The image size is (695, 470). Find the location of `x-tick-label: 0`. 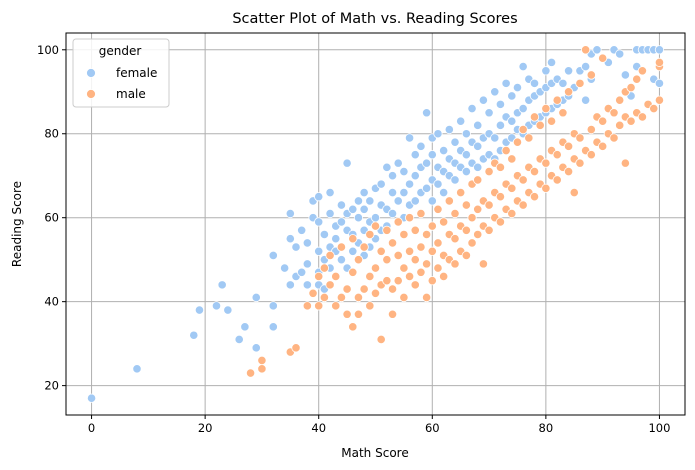

x-tick-label: 0 is located at coordinates (91, 428).